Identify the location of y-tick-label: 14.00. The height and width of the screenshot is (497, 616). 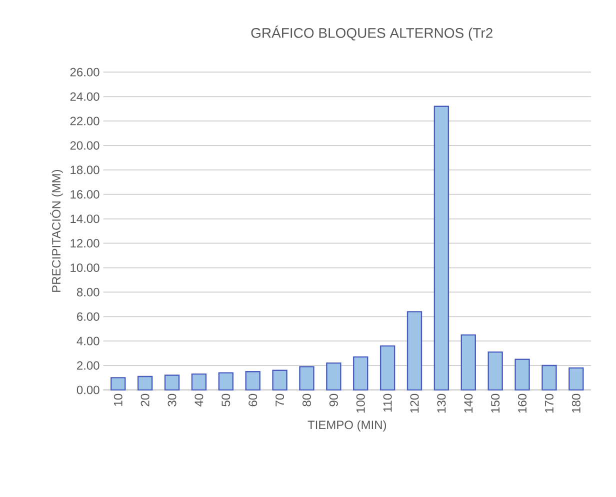
(85, 219).